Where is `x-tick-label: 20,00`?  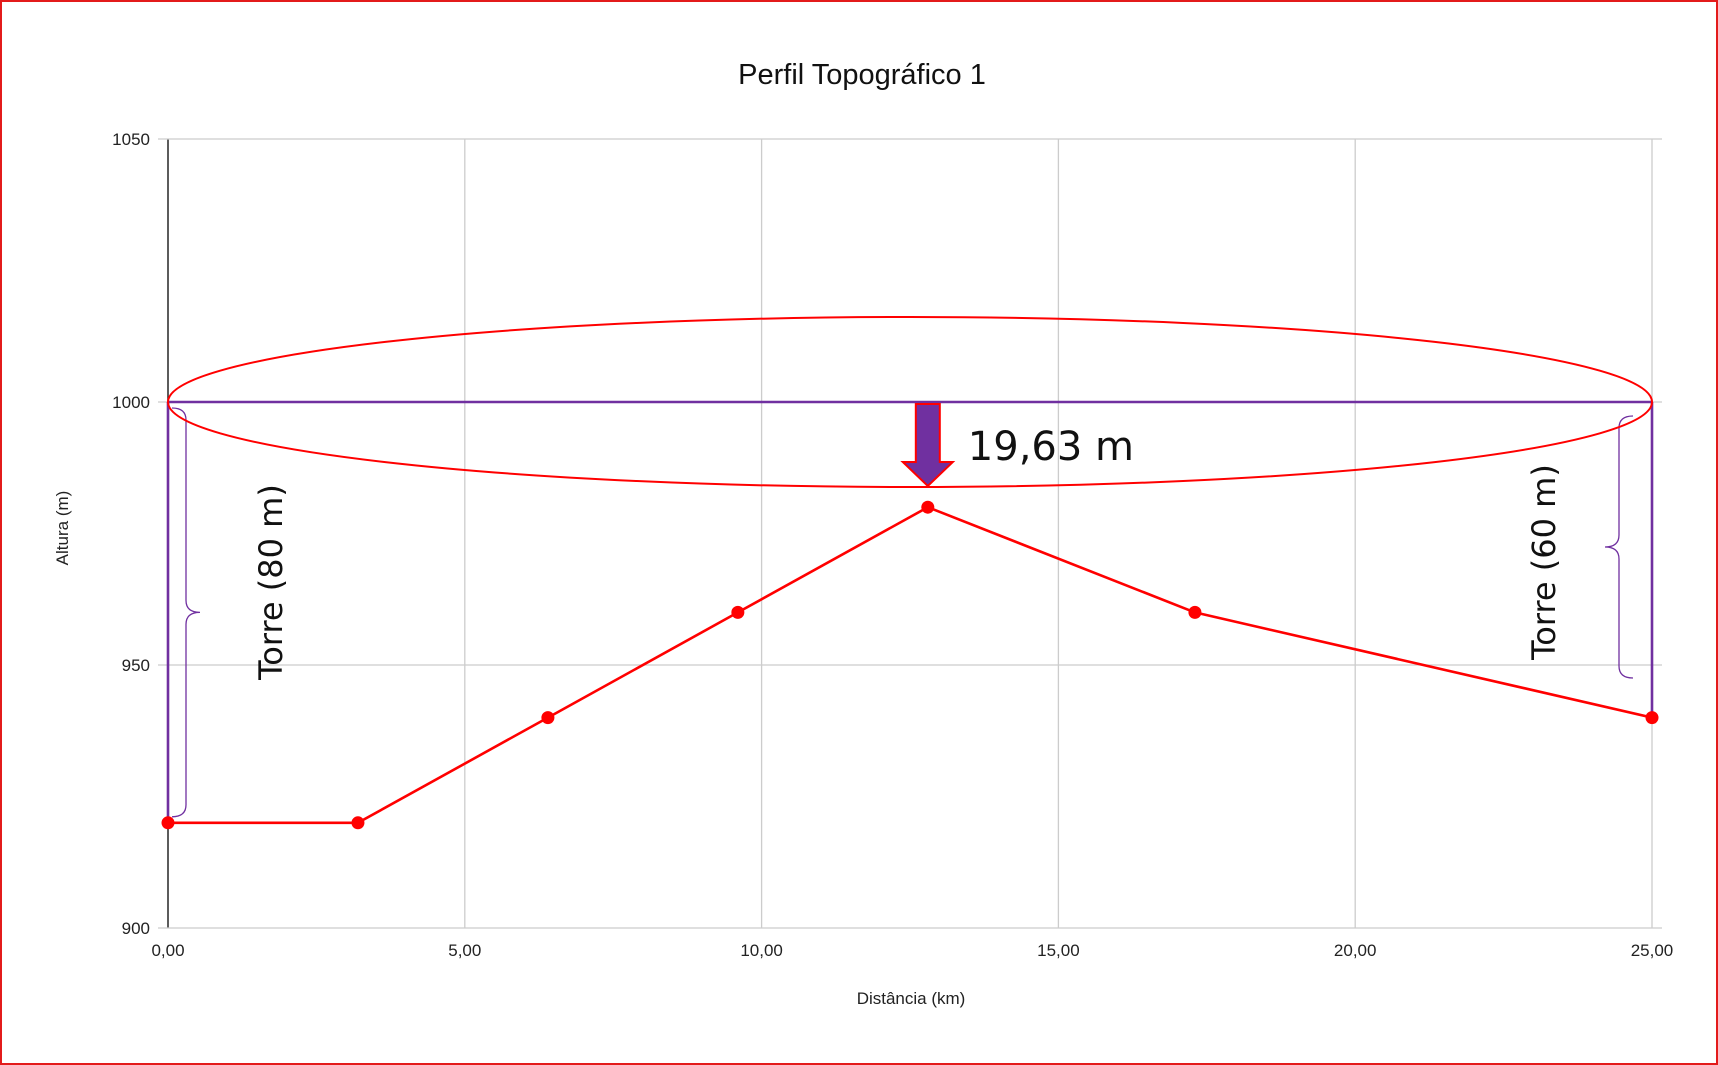 x-tick-label: 20,00 is located at coordinates (1355, 950).